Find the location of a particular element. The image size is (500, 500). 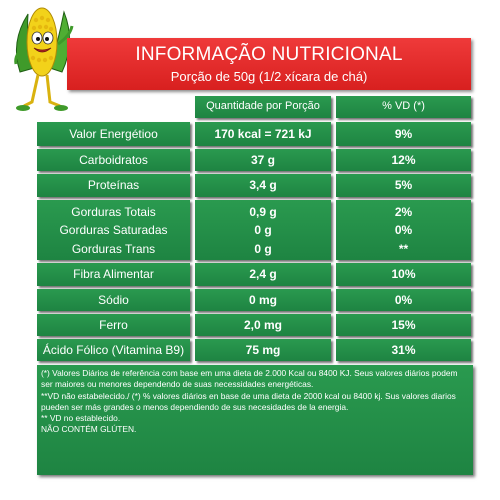

nutrient-name-trans-fat: Gorduras Trans is located at coordinates (113, 249).